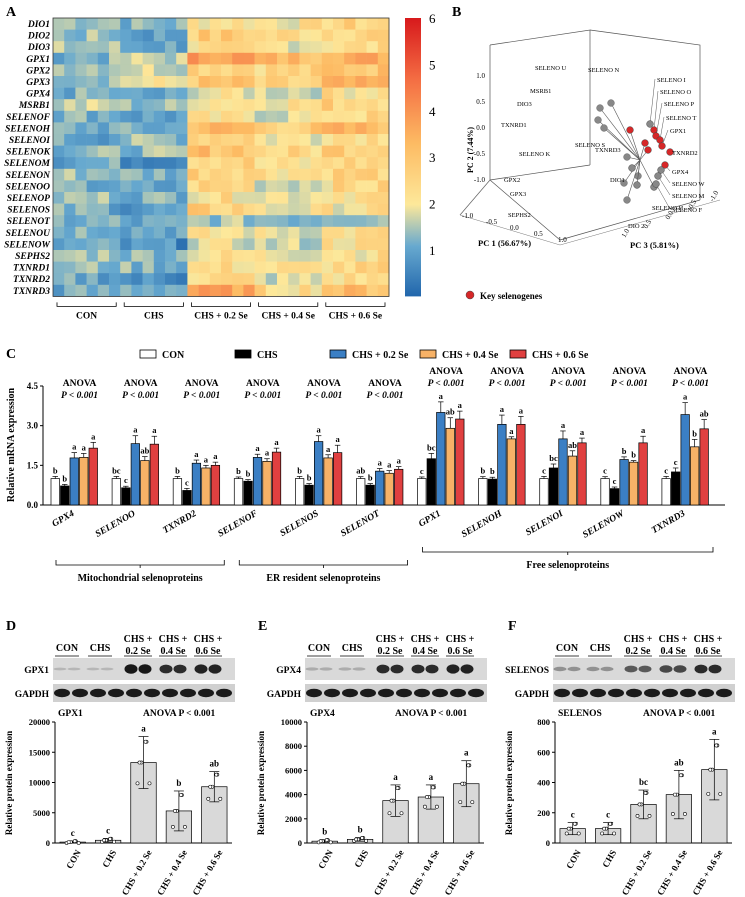 The image size is (745, 897). I want to click on blot-group-label: 0.6 Se, so click(209, 651).